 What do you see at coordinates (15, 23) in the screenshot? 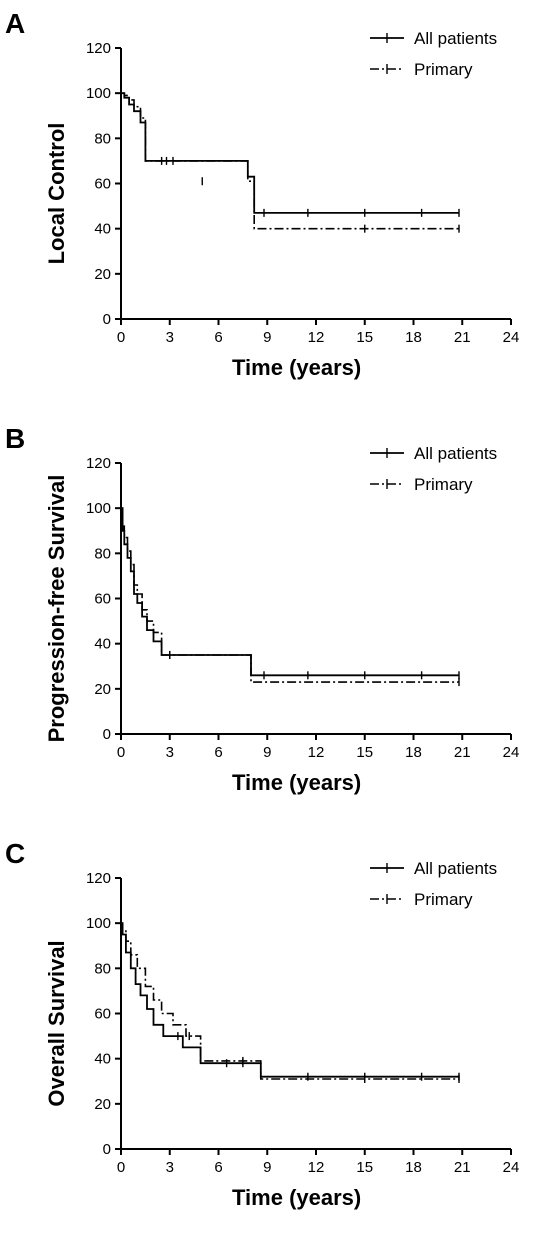
I see `panel-letter: A` at bounding box center [15, 23].